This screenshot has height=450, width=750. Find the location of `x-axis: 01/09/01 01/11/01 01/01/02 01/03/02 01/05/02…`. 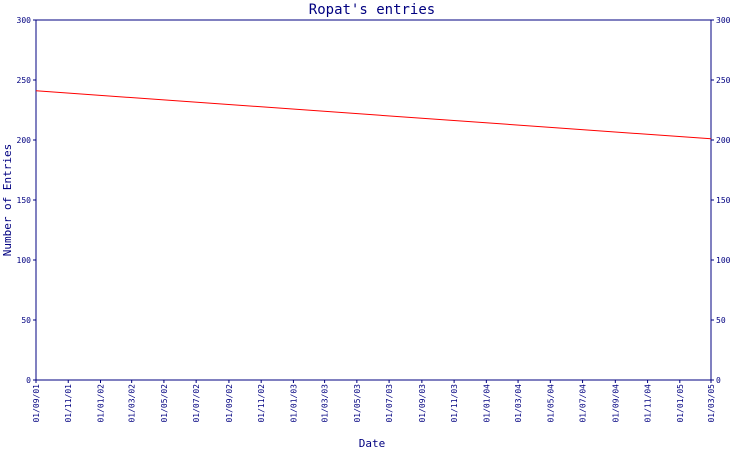

x-axis: 01/09/01 01/11/01 01/01/02 01/03/02 01/05/02… is located at coordinates (374, 401).